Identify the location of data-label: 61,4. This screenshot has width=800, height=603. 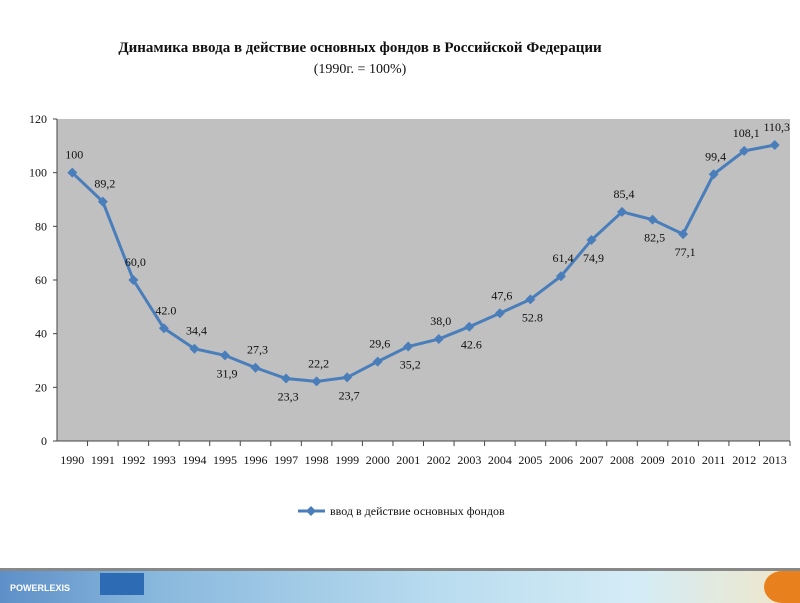
(562, 258).